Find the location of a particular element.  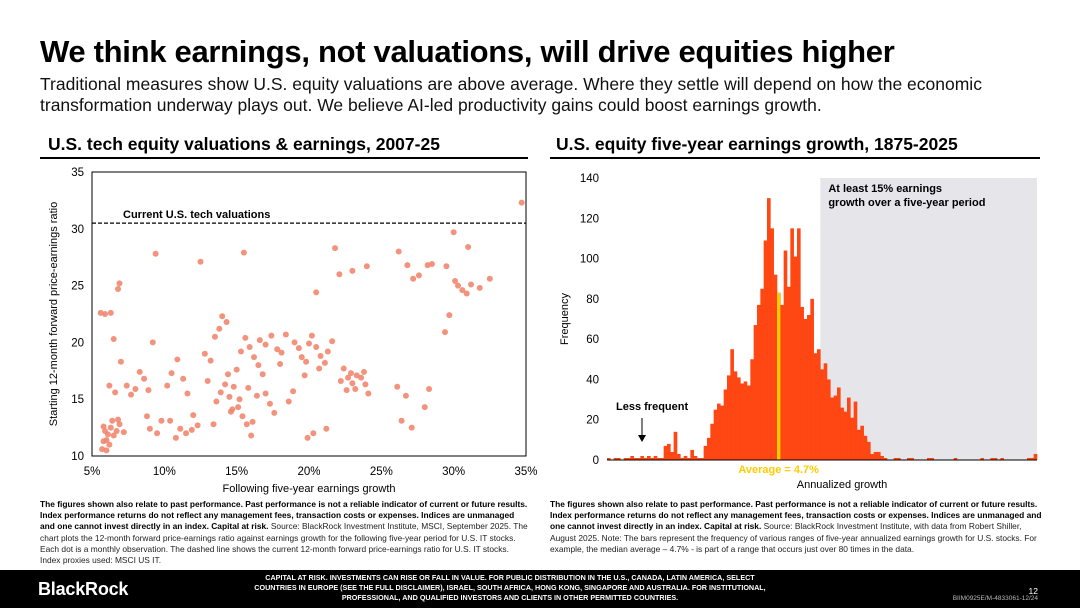

y-tick-label: 10 is located at coordinates (77, 457).